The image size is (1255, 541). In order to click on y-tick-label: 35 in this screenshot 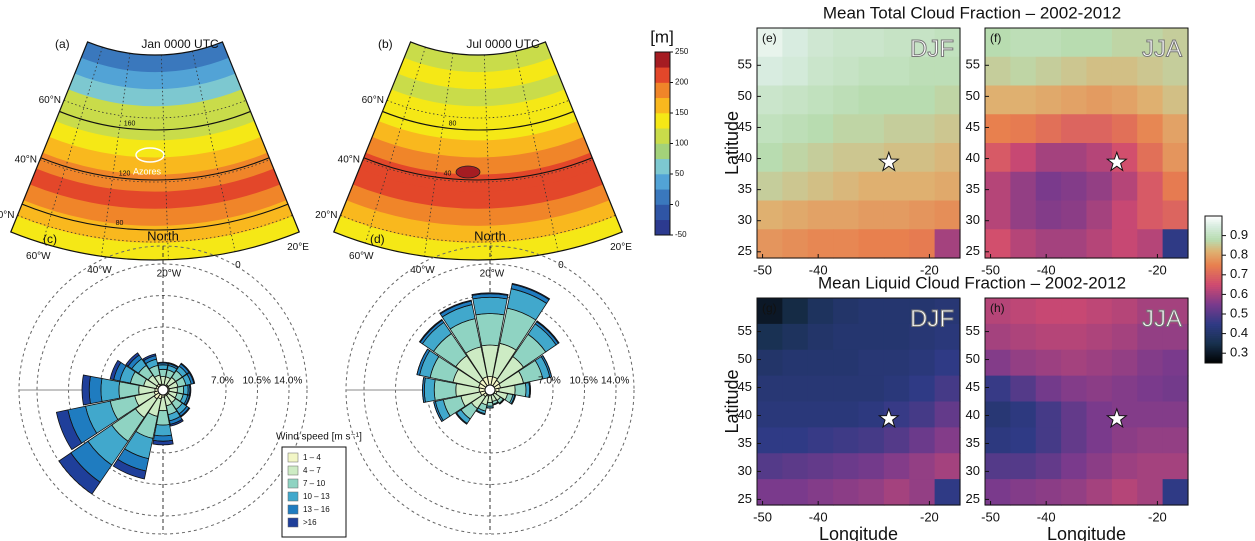, I will do `click(973, 442)`.